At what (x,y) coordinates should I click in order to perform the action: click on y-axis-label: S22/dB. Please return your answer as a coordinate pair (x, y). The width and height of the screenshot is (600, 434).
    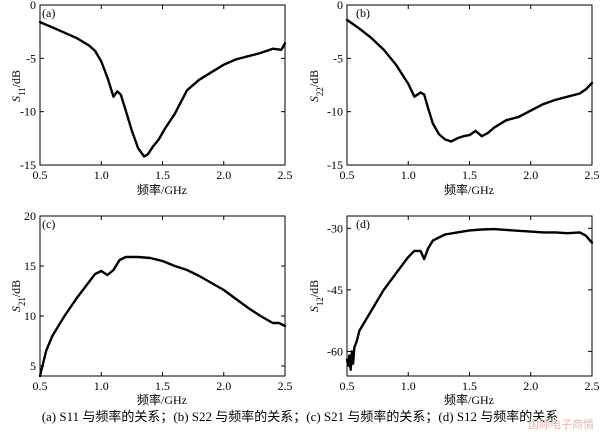
    Looking at the image, I should click on (316, 86).